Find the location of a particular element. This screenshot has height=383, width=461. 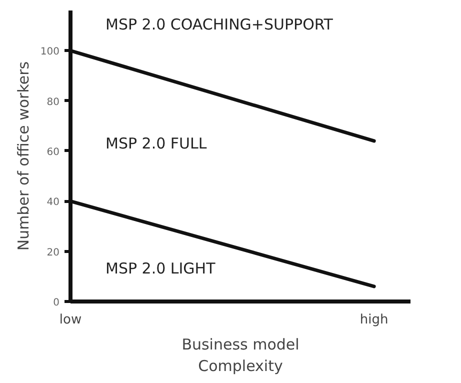

y-tick-label: 40 is located at coordinates (53, 202).